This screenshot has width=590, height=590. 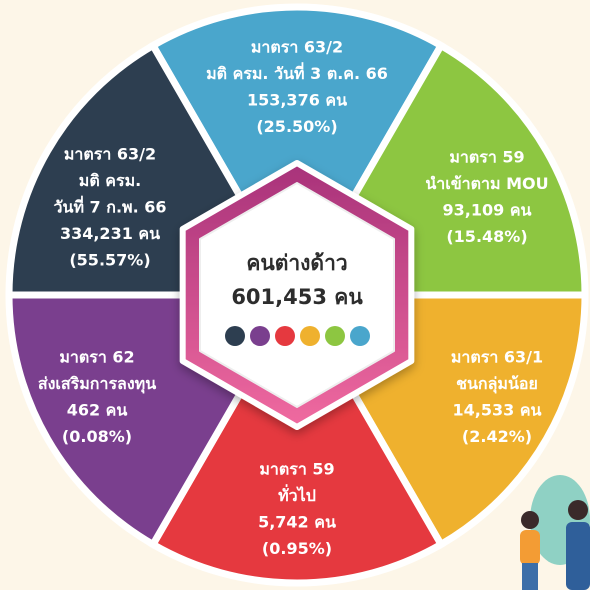 What do you see at coordinates (96, 357) in the screenshot?
I see `segment-label: มาตรา 62` at bounding box center [96, 357].